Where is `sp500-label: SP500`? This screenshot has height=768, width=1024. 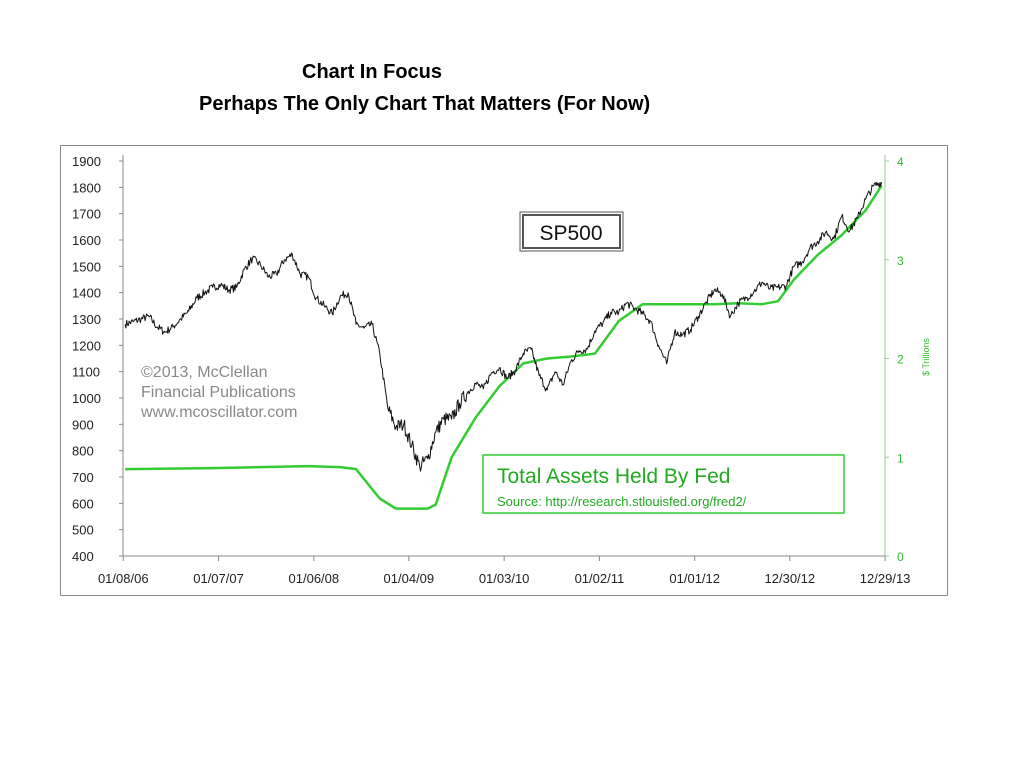
sp500-label: SP500 is located at coordinates (570, 233).